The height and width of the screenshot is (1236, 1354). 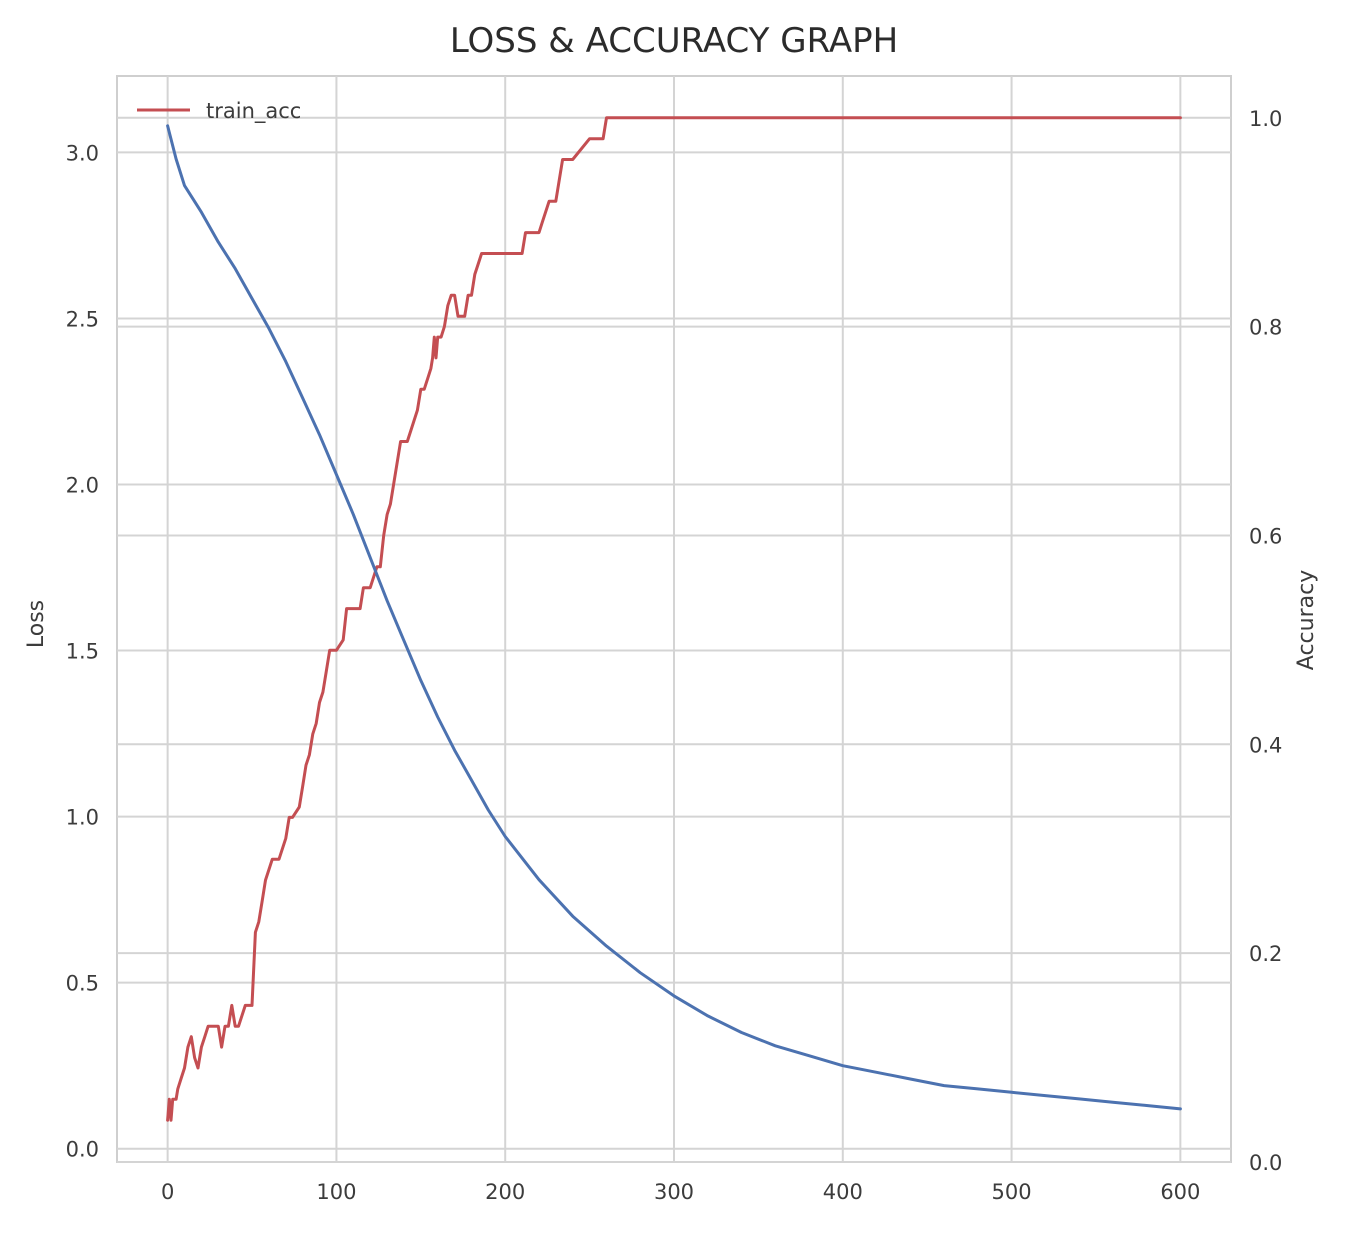 What do you see at coordinates (1265, 1163) in the screenshot?
I see `y-right-tick-label: 0.0` at bounding box center [1265, 1163].